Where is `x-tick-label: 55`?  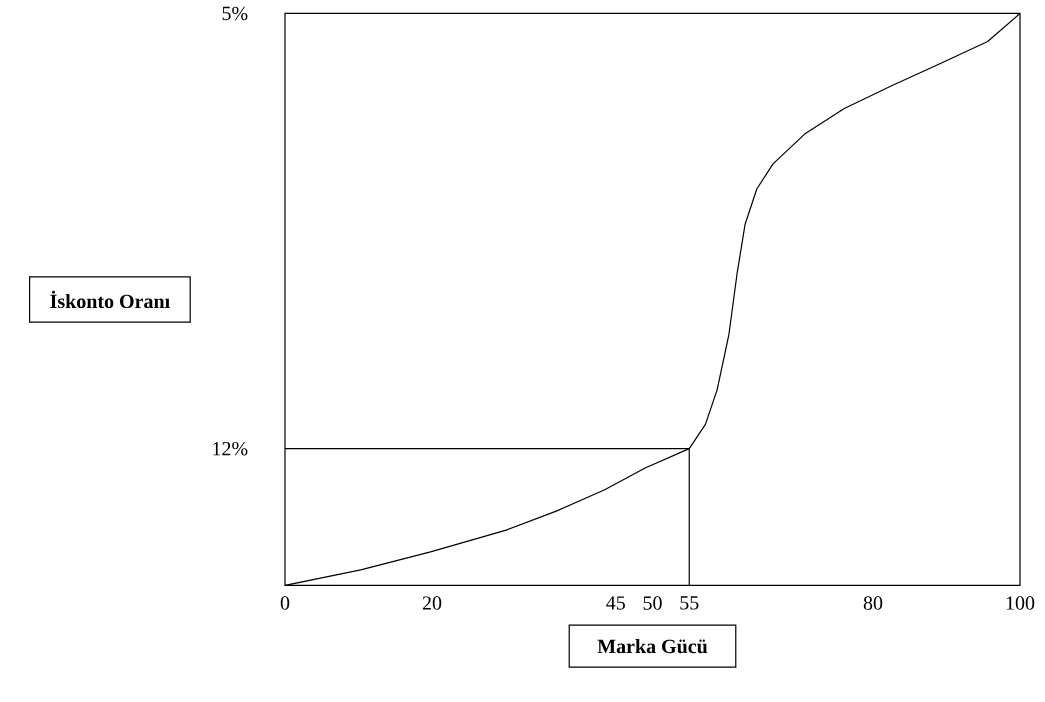 x-tick-label: 55 is located at coordinates (689, 603).